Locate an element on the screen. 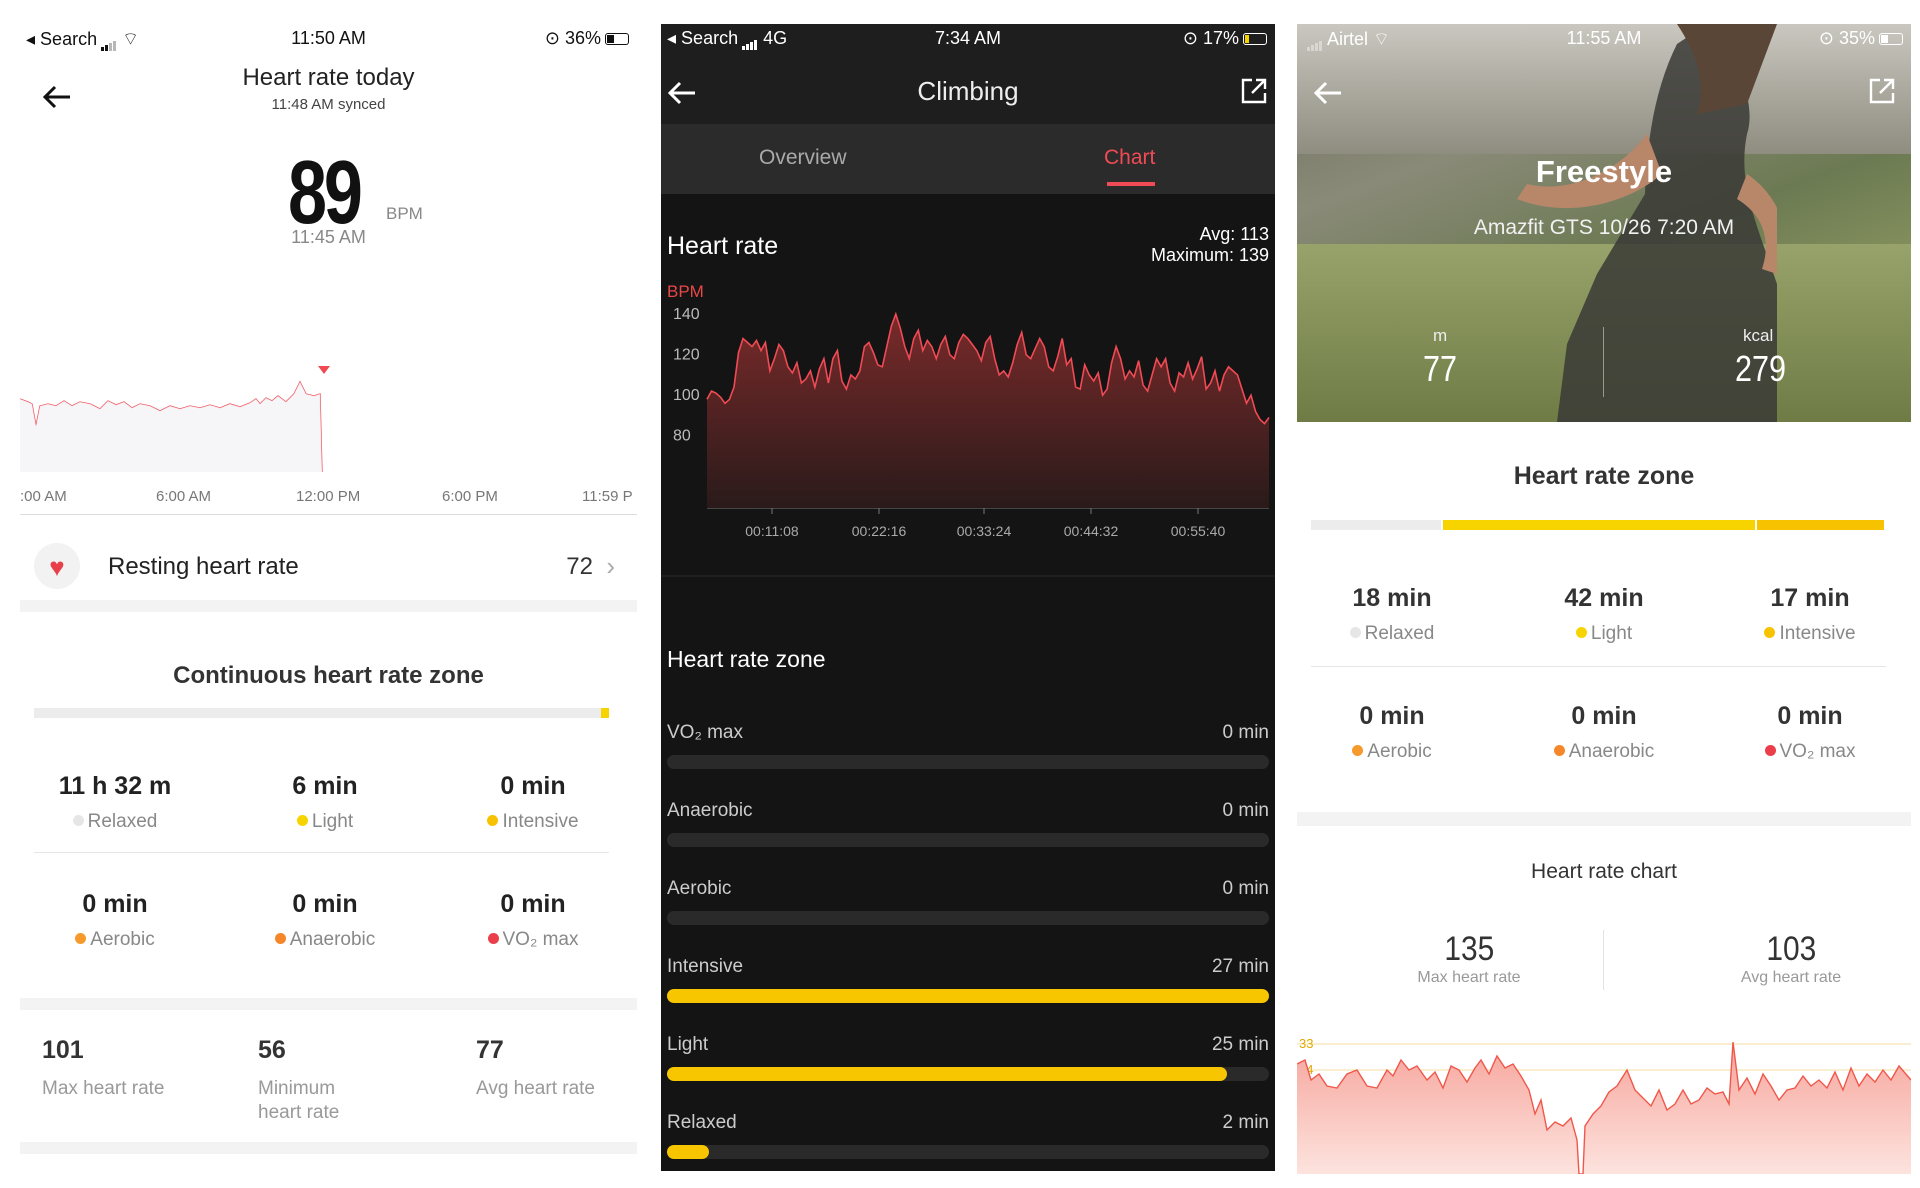 Image resolution: width=1920 pixels, height=1188 pixels. x-tick-label: 00:55:40 is located at coordinates (1198, 531).